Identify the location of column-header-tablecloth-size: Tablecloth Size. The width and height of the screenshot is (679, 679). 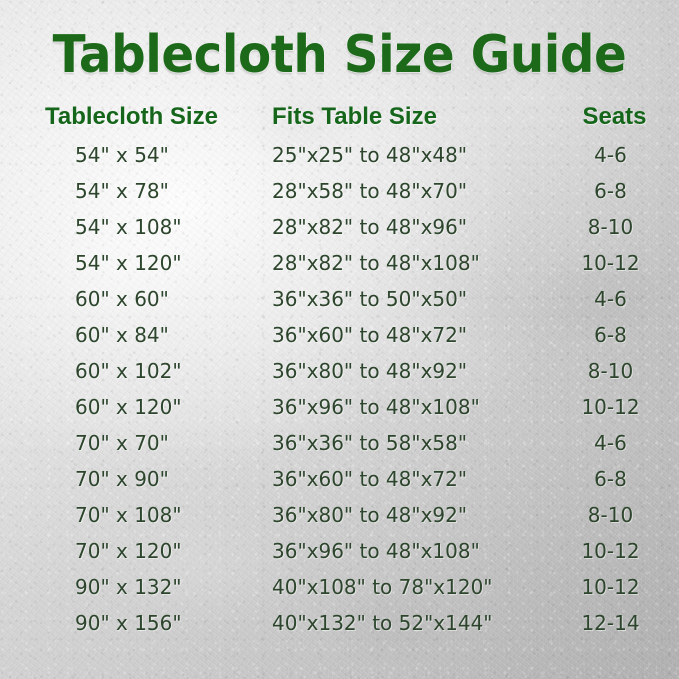
(131, 116).